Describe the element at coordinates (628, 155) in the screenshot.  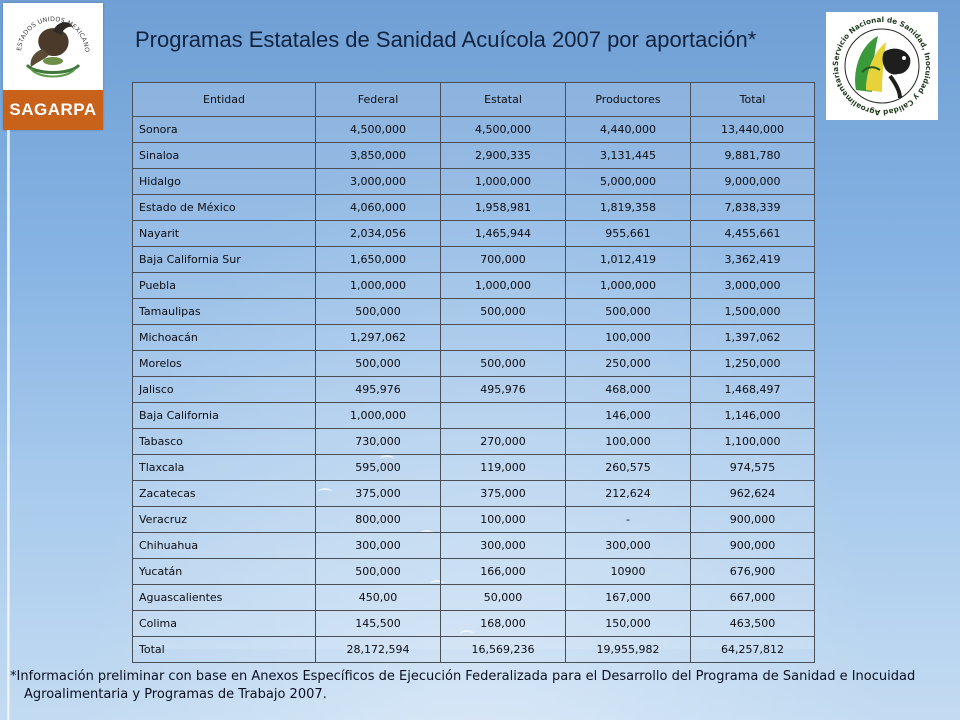
I see `cell-productores: 3,131,445` at that location.